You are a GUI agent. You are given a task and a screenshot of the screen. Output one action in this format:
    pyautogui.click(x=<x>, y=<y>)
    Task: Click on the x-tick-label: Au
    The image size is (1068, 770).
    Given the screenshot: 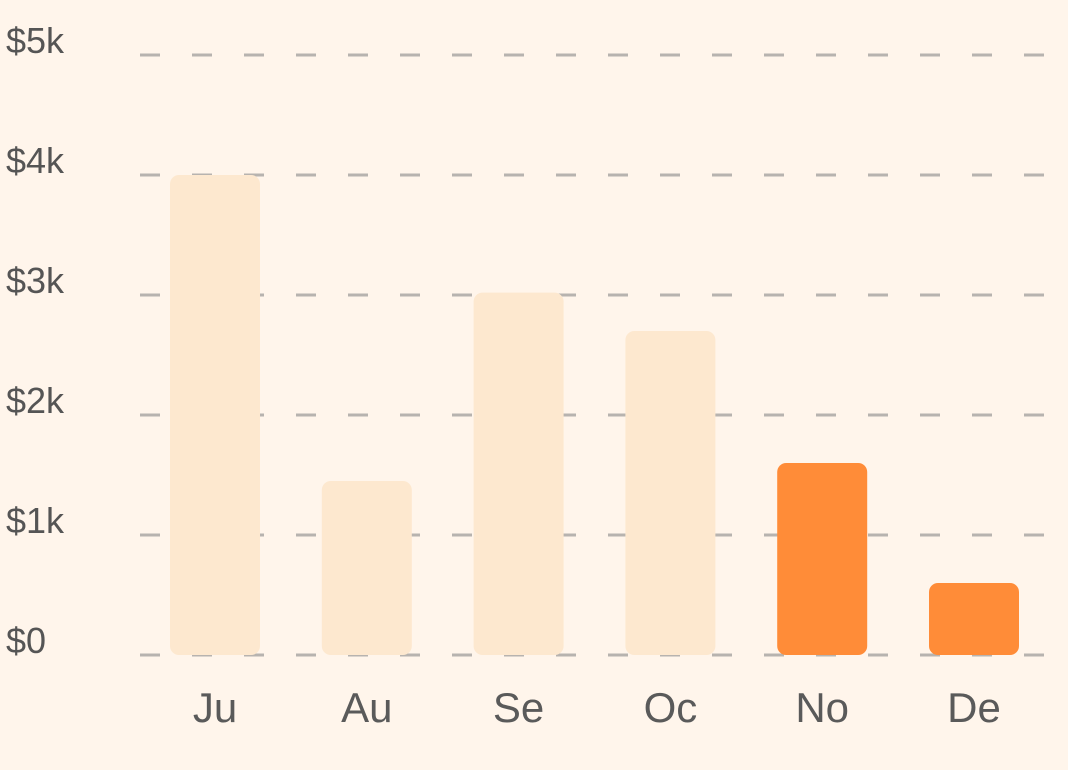 What is the action you would take?
    pyautogui.click(x=366, y=707)
    